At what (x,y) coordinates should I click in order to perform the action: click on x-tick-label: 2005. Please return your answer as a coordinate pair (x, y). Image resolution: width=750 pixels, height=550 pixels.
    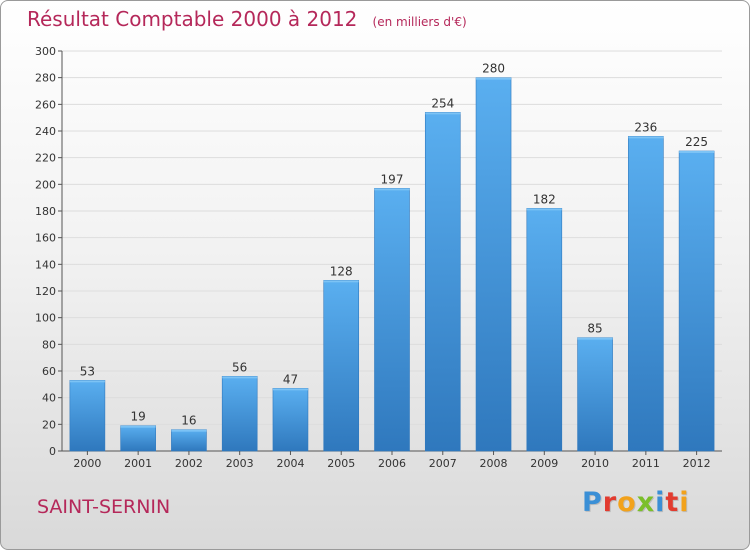
    Looking at the image, I should click on (341, 463).